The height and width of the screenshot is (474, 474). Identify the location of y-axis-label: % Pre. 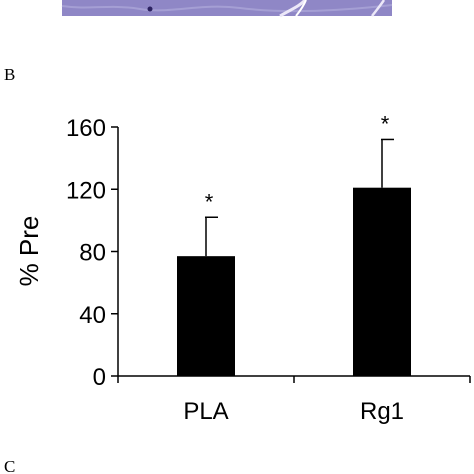
(29, 251).